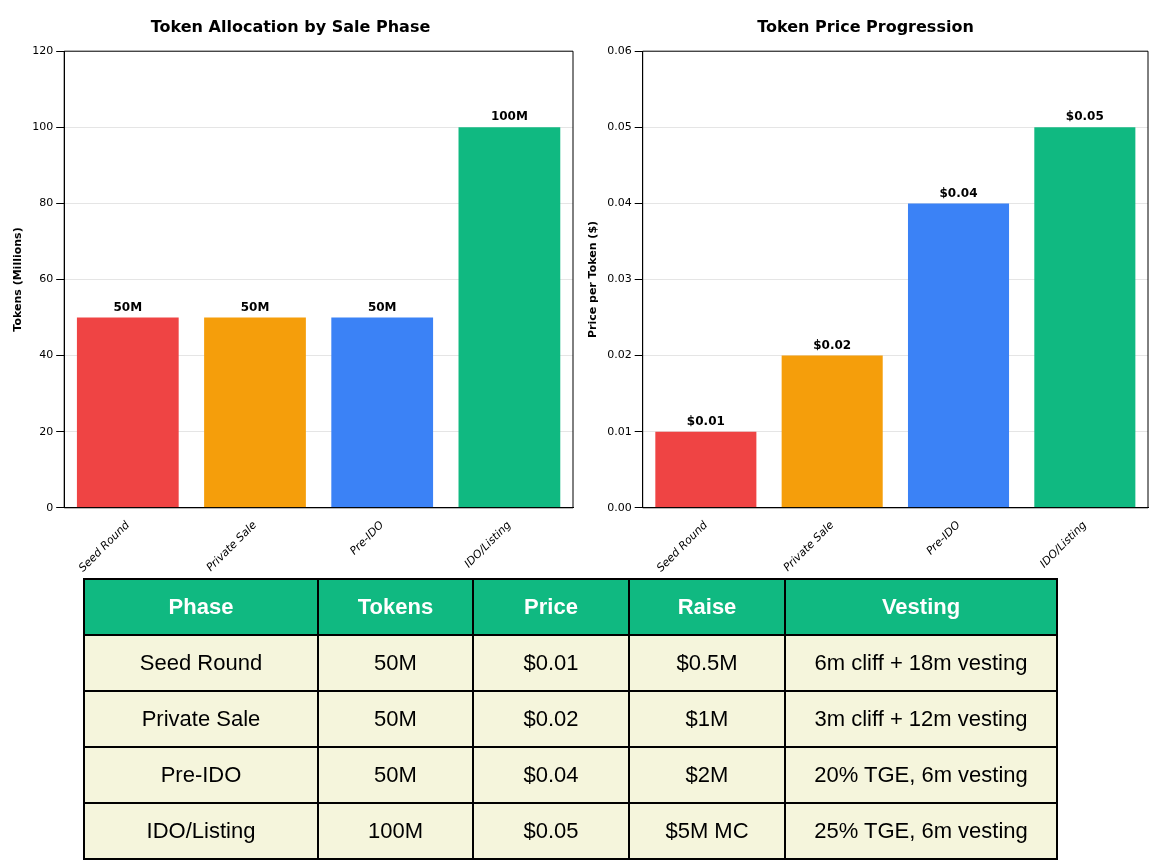 The image size is (1159, 864). Describe the element at coordinates (395, 607) in the screenshot. I see `category-label: Tokens` at that location.